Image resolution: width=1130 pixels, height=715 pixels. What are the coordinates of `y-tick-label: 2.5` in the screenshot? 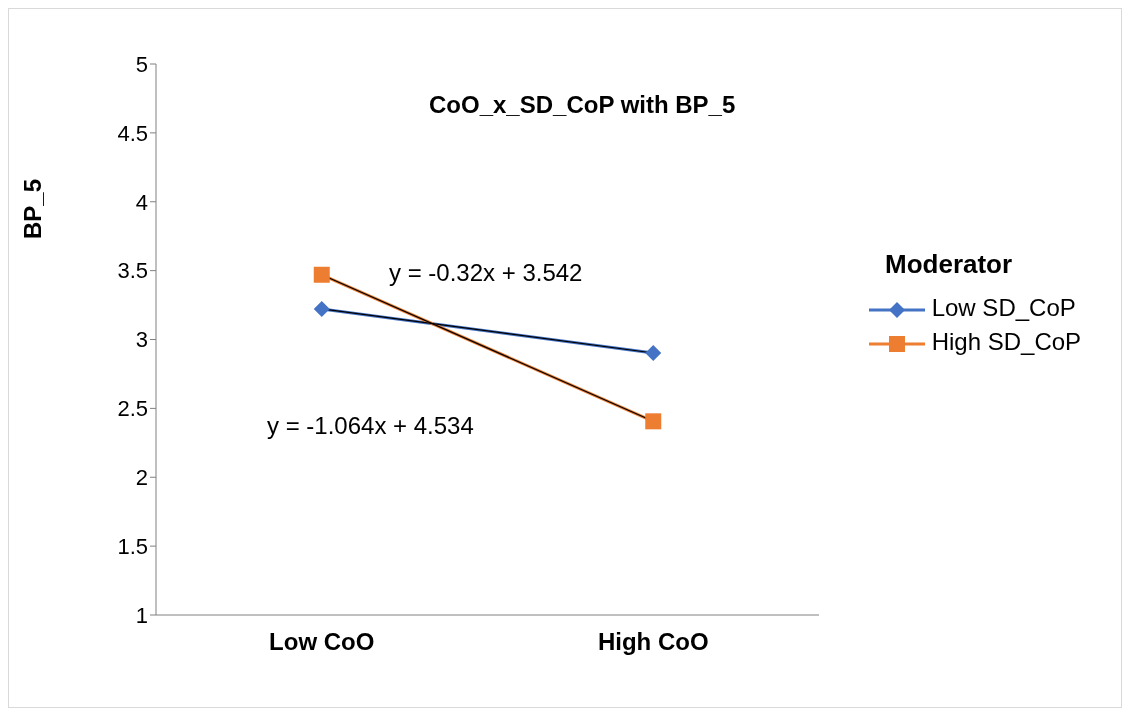 It's located at (132, 409).